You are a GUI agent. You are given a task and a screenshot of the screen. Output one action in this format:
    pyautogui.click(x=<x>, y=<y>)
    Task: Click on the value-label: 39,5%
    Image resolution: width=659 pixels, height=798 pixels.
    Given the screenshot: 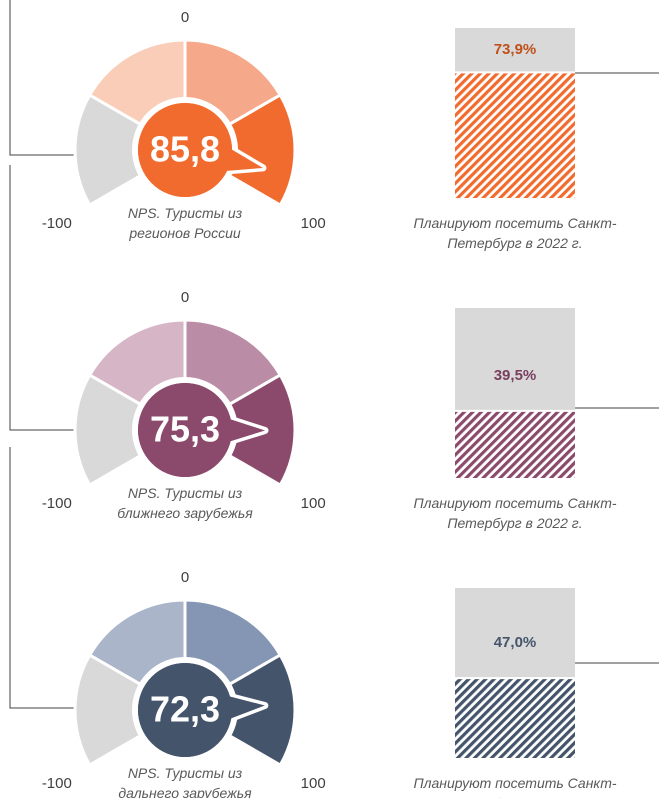 What is the action you would take?
    pyautogui.click(x=515, y=375)
    